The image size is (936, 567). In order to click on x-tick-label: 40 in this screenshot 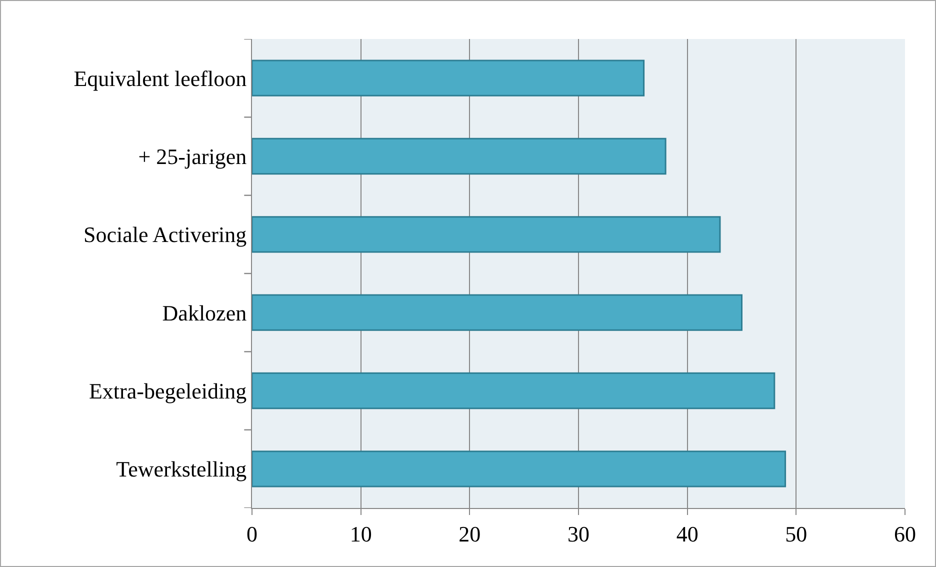, I will do `click(687, 533)`.